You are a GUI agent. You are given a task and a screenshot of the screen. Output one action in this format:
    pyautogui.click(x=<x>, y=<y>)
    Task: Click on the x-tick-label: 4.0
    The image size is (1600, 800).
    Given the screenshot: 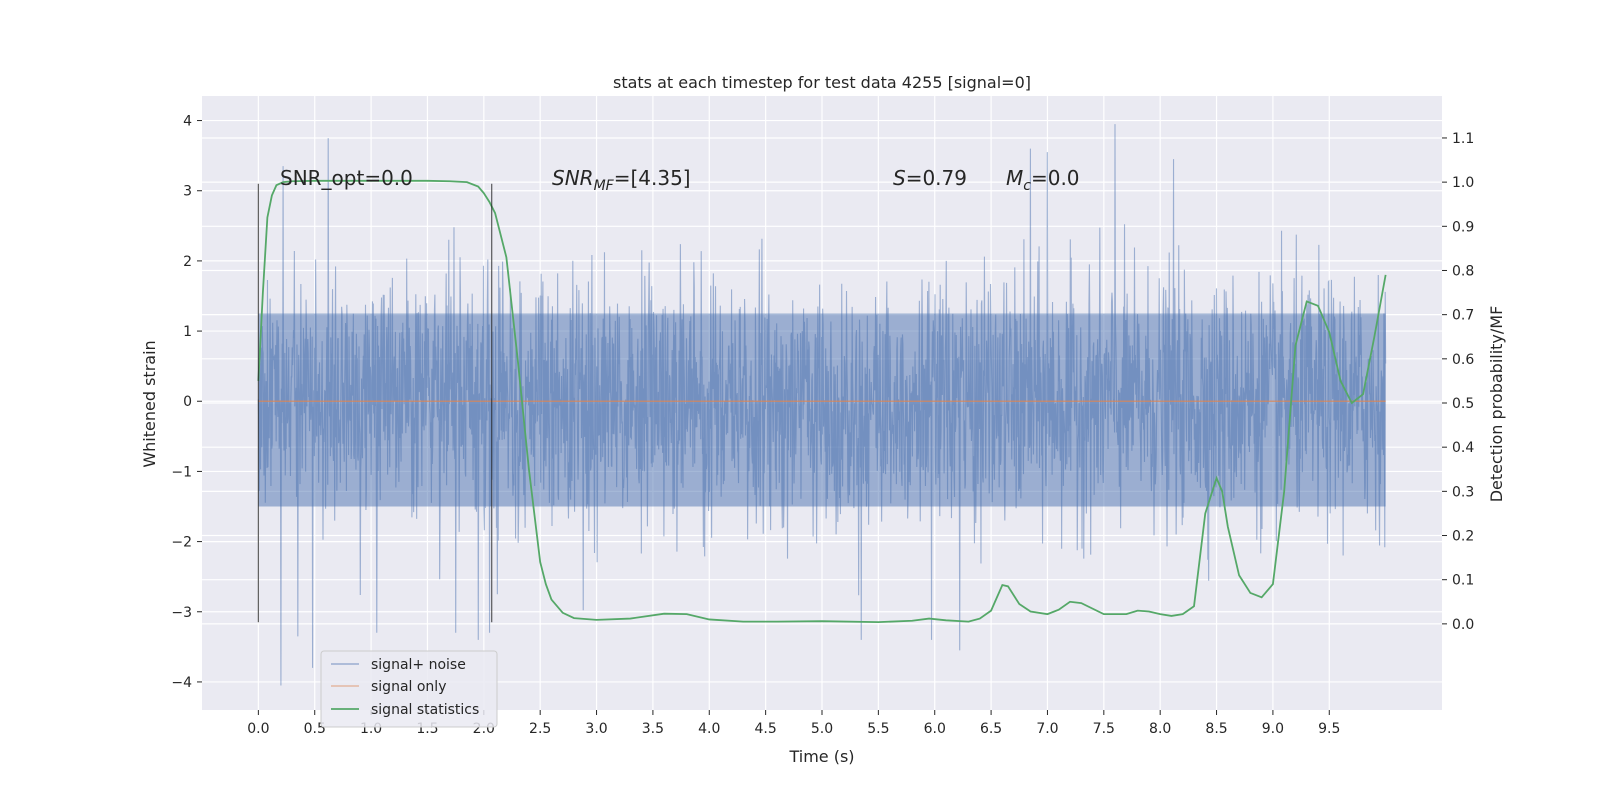 What is the action you would take?
    pyautogui.click(x=709, y=729)
    